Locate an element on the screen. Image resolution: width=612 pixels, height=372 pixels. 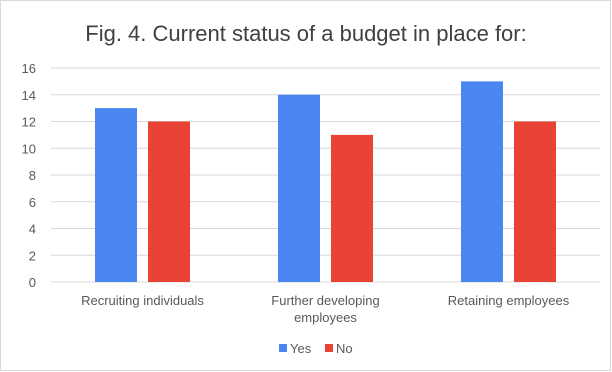
x-category-label: Recruiting individuals is located at coordinates (142, 300).